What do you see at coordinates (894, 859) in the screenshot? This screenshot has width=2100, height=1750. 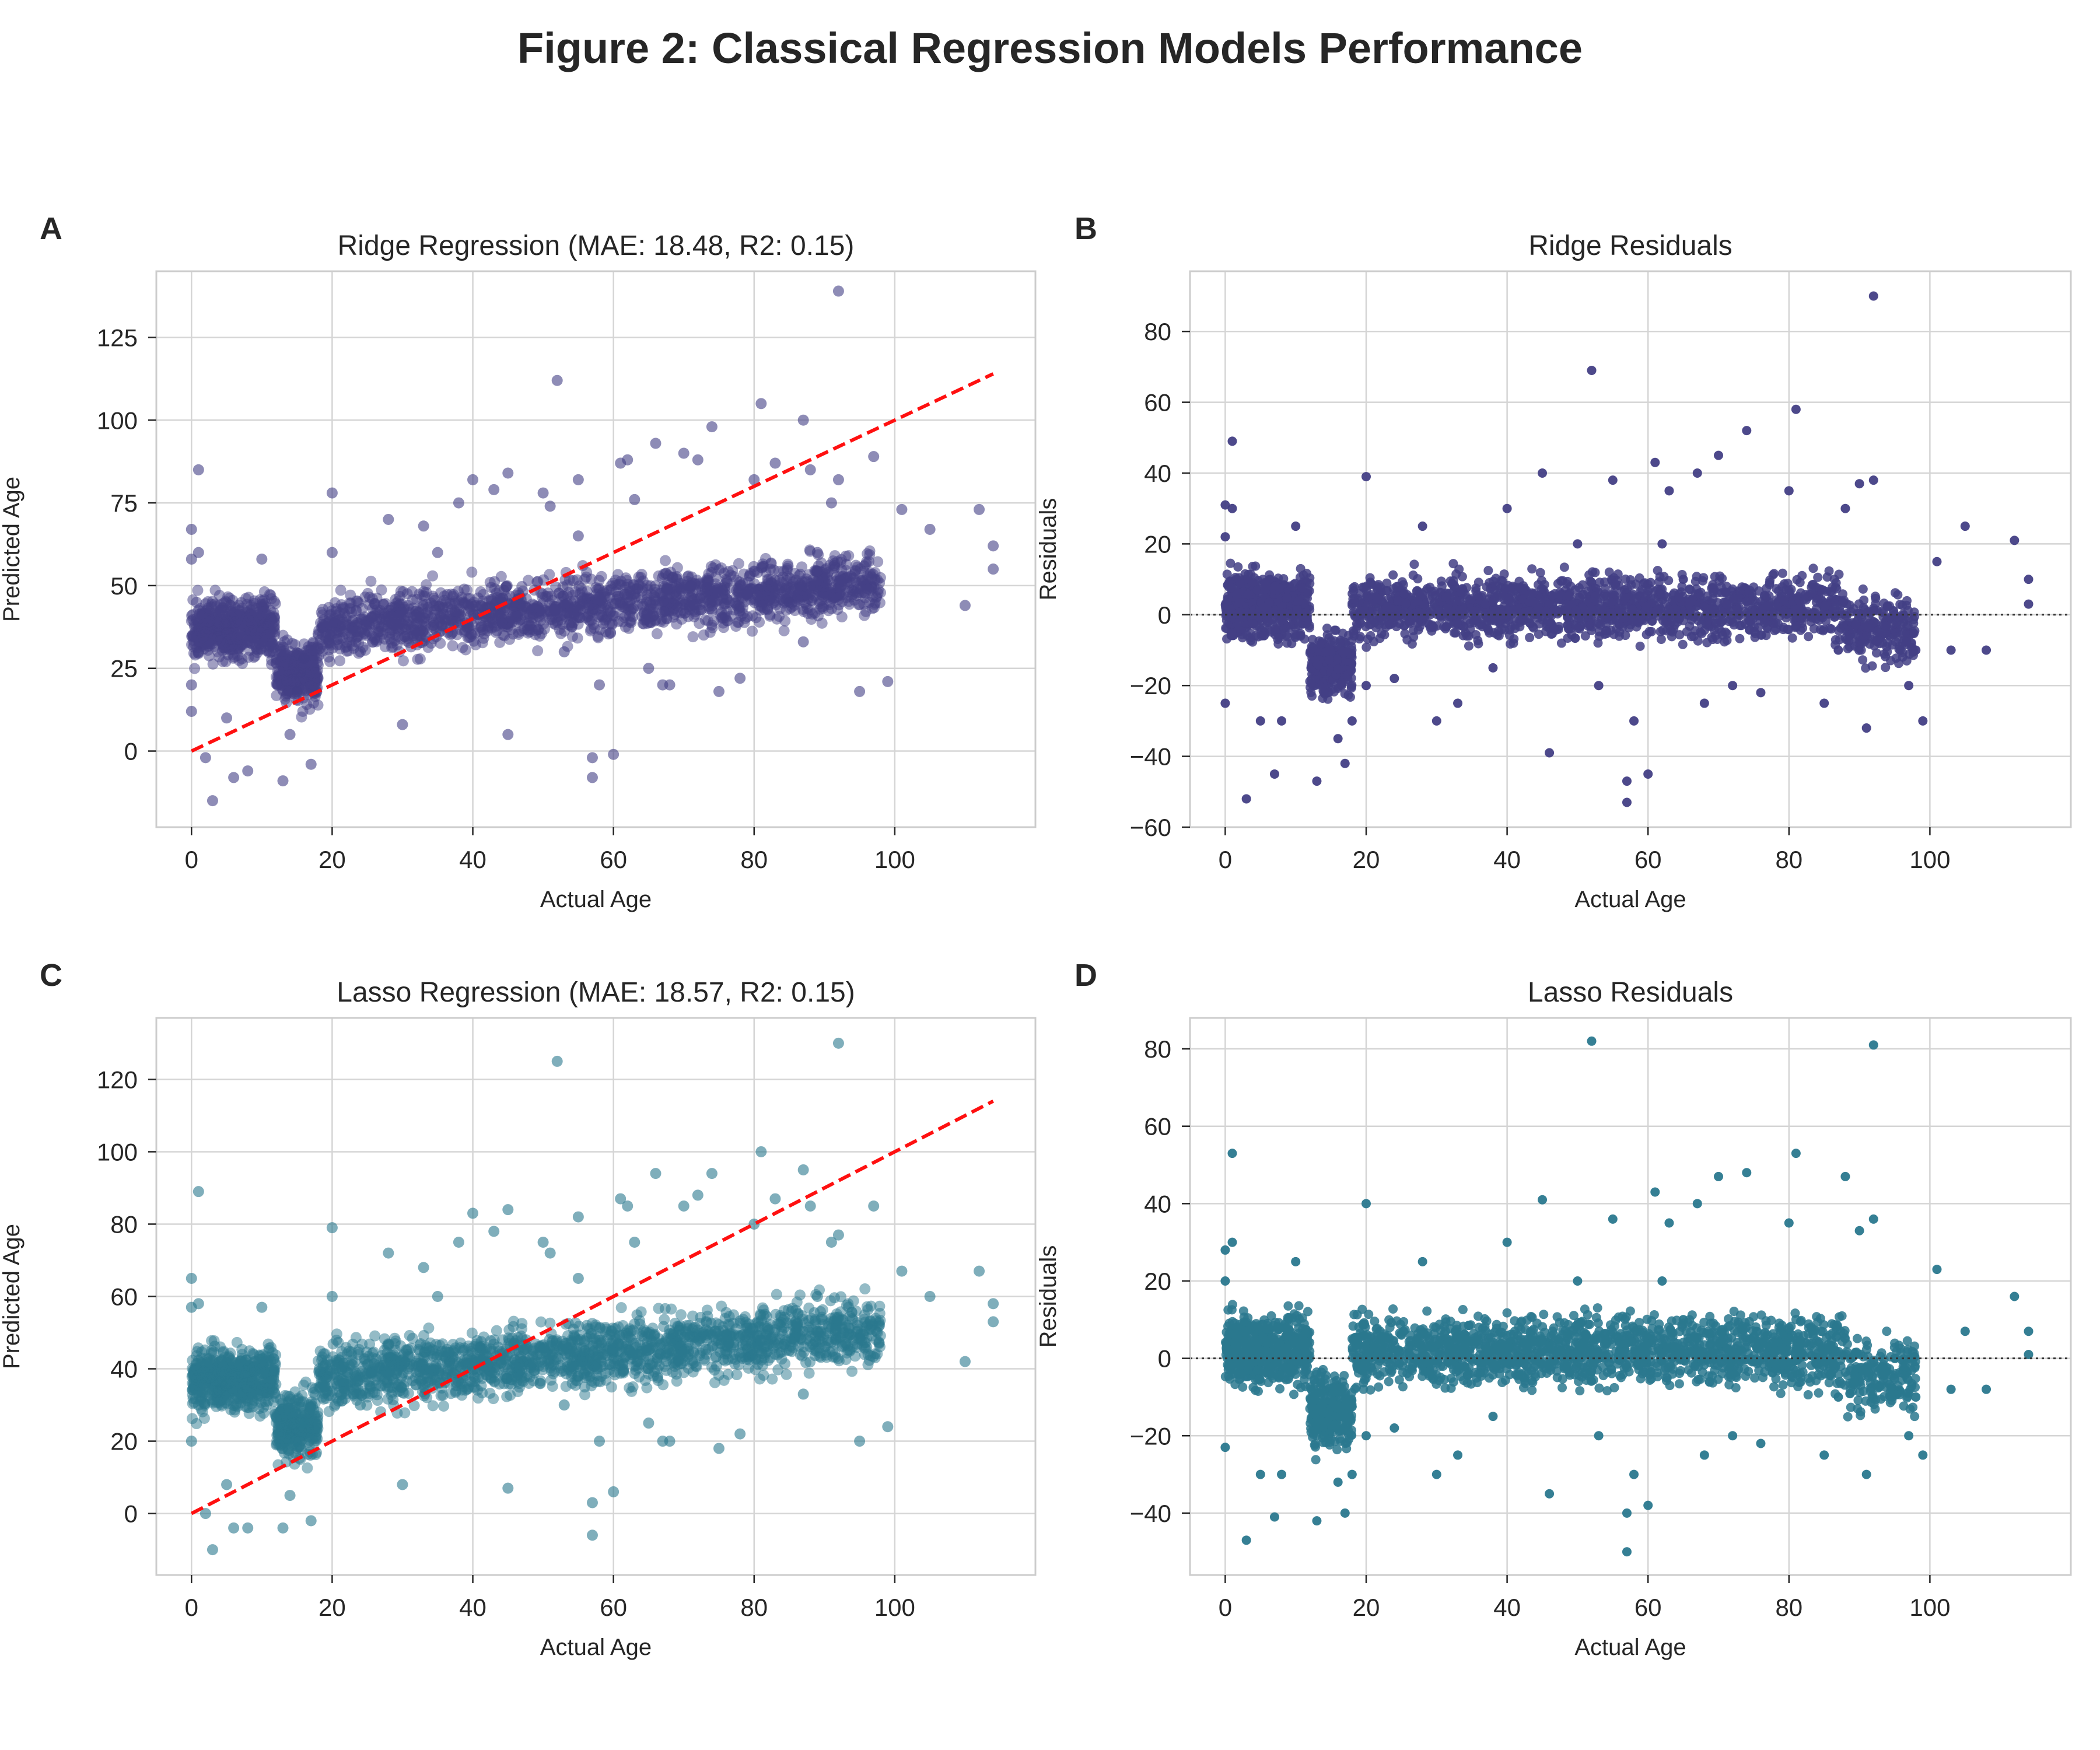 I see `x-tick-label: 100` at bounding box center [894, 859].